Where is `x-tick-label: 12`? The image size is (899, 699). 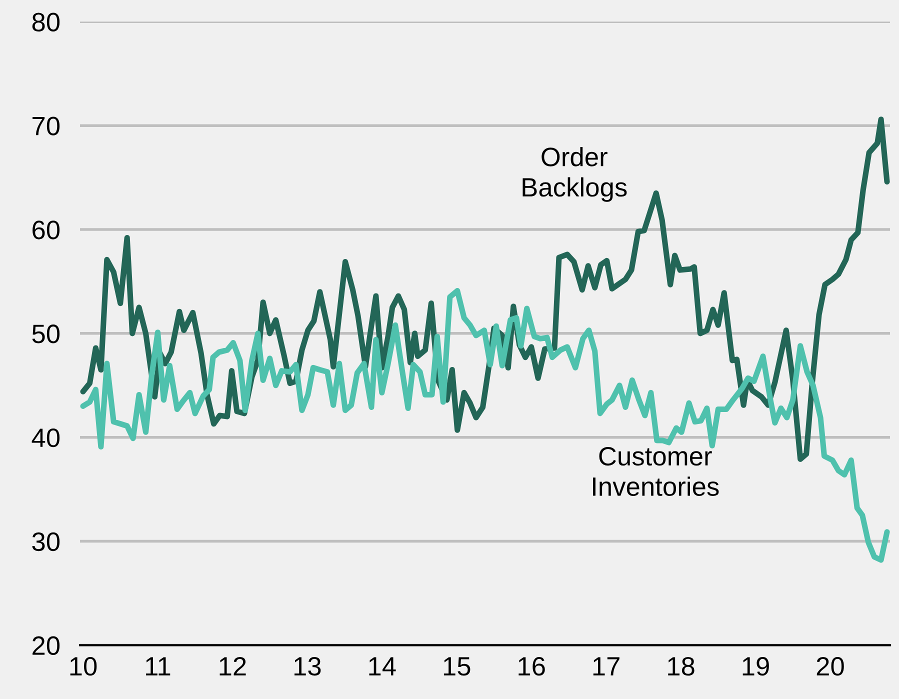 x-tick-label: 12 is located at coordinates (233, 666).